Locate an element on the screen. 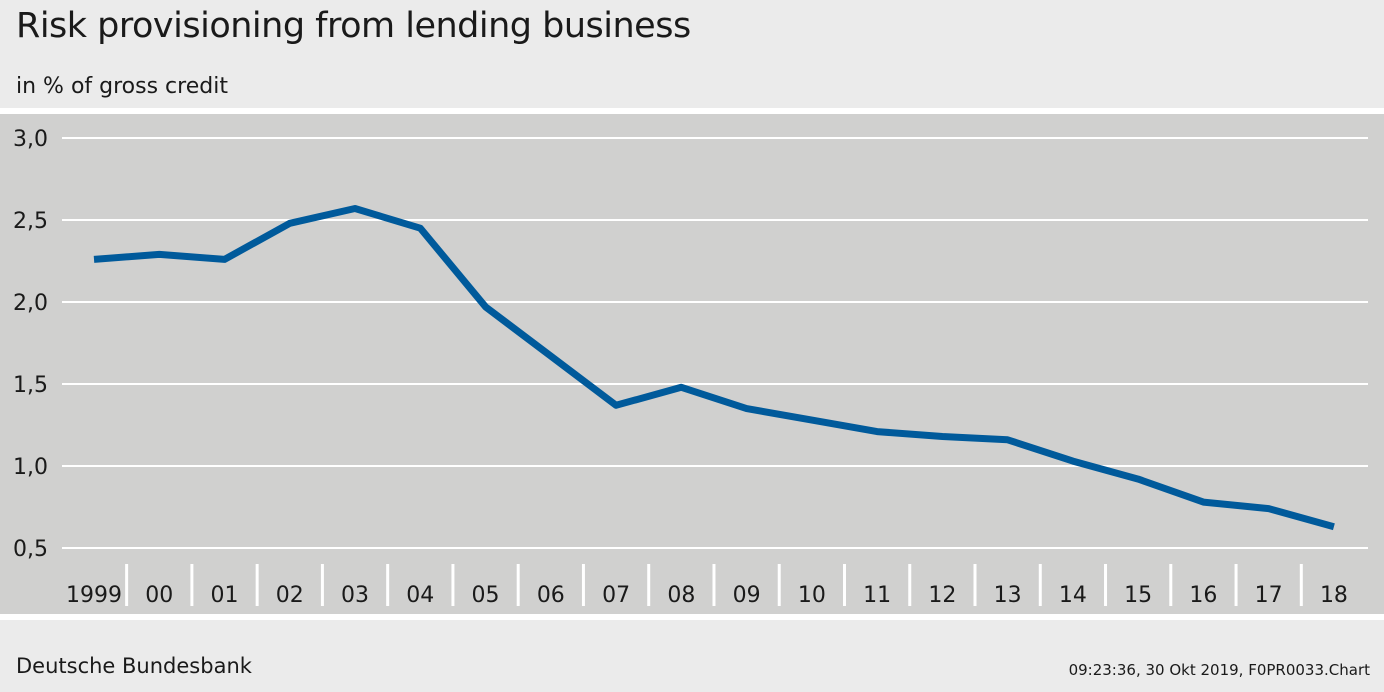 Image resolution: width=1384 pixels, height=692 pixels. x-tick-label: 06 is located at coordinates (551, 595).